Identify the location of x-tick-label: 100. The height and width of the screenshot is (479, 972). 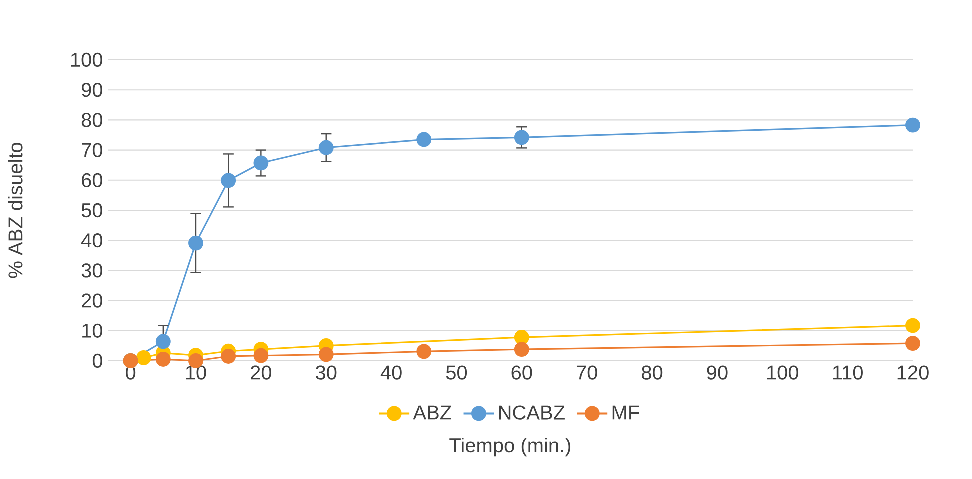
(783, 373).